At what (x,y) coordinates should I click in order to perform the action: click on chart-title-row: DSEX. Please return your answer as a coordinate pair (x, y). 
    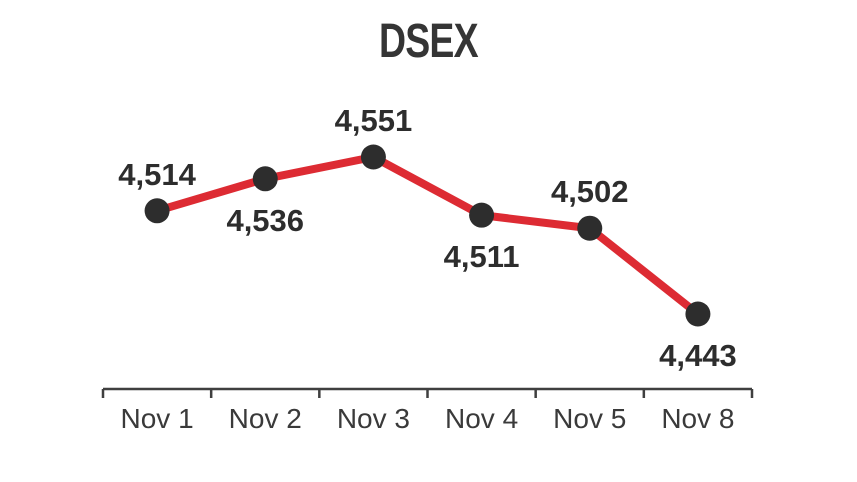
    Looking at the image, I should click on (428, 42).